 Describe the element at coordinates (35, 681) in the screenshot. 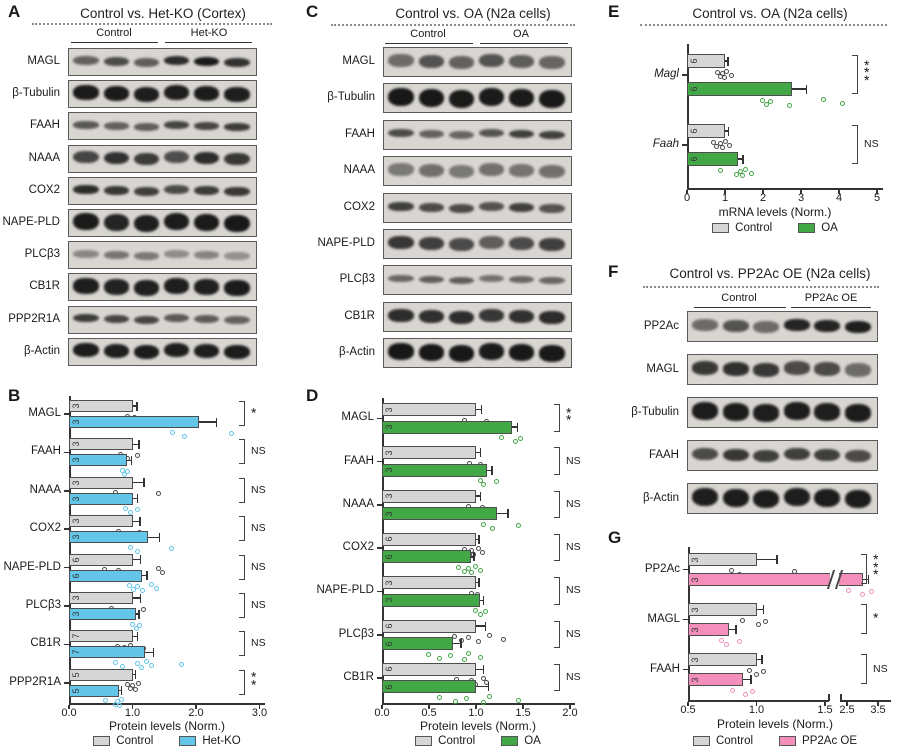

I see `category-label: PPP2R1A` at that location.